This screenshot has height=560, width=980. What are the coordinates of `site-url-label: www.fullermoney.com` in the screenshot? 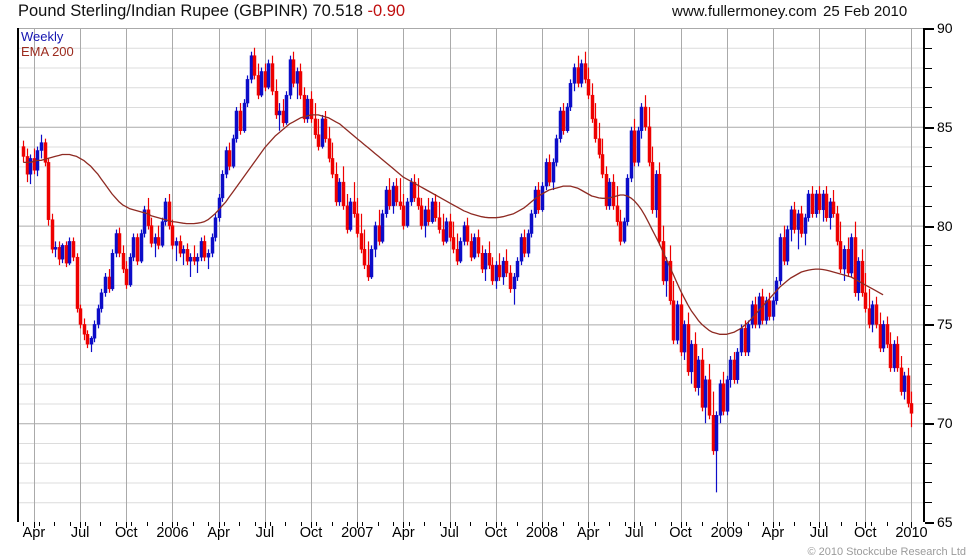 It's located at (744, 11).